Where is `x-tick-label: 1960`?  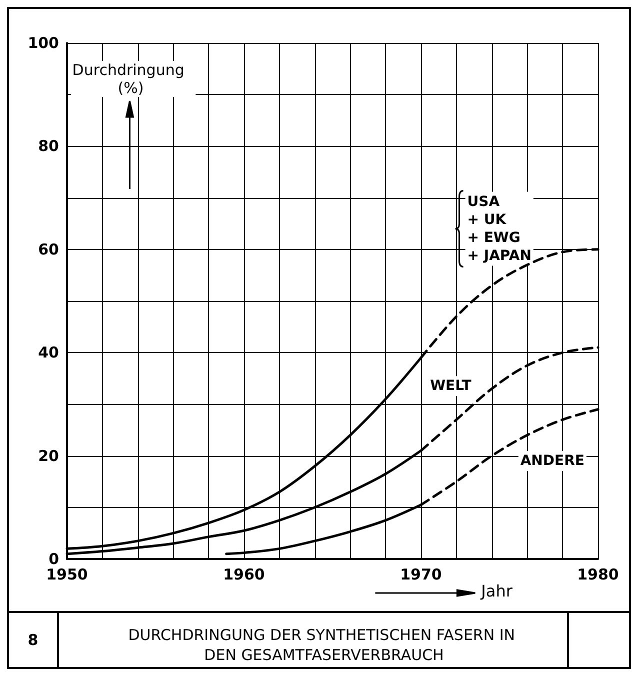 x-tick-label: 1960 is located at coordinates (244, 575).